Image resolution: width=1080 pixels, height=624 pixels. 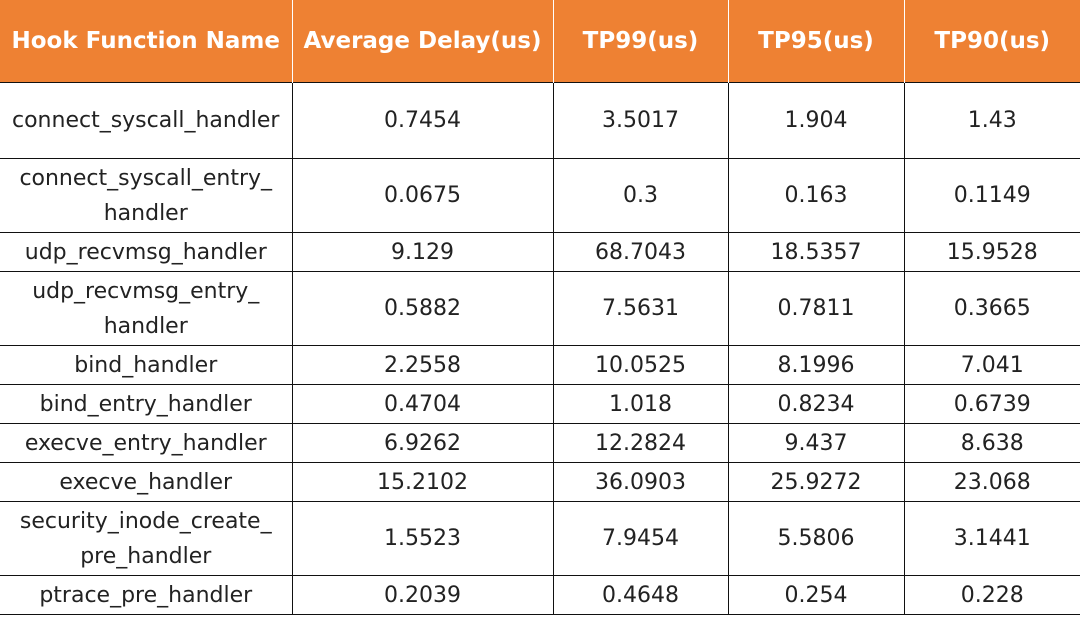 I want to click on cell-tp90: 15.9528, so click(x=991, y=252).